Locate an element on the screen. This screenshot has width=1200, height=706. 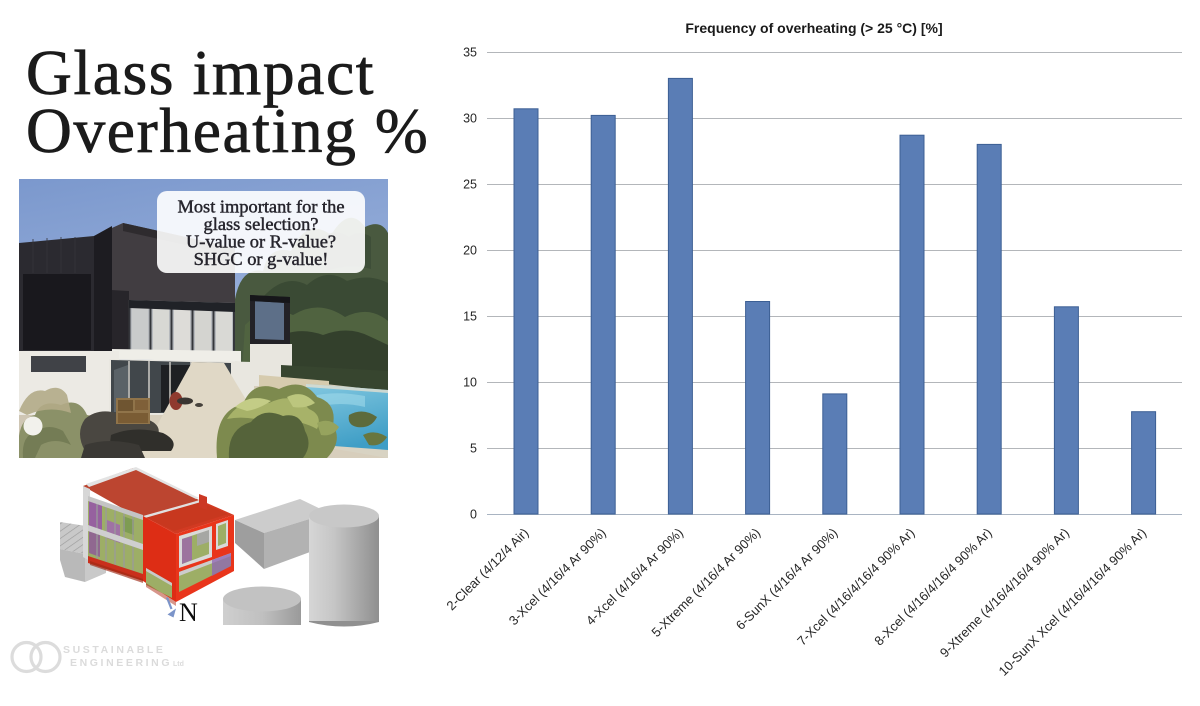
svg-text: 2-Clear (4/12/4 Air) is located at coordinates (487, 569).